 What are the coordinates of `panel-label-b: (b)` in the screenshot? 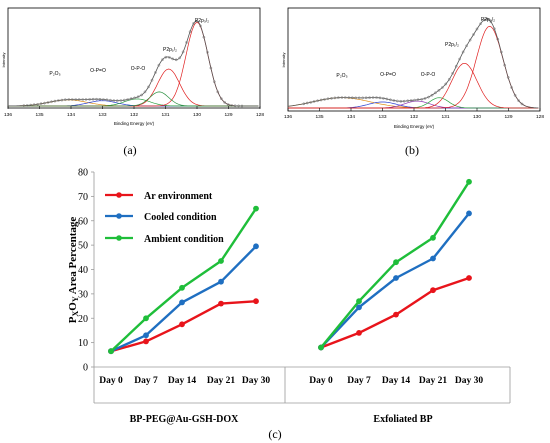 It's located at (412, 150).